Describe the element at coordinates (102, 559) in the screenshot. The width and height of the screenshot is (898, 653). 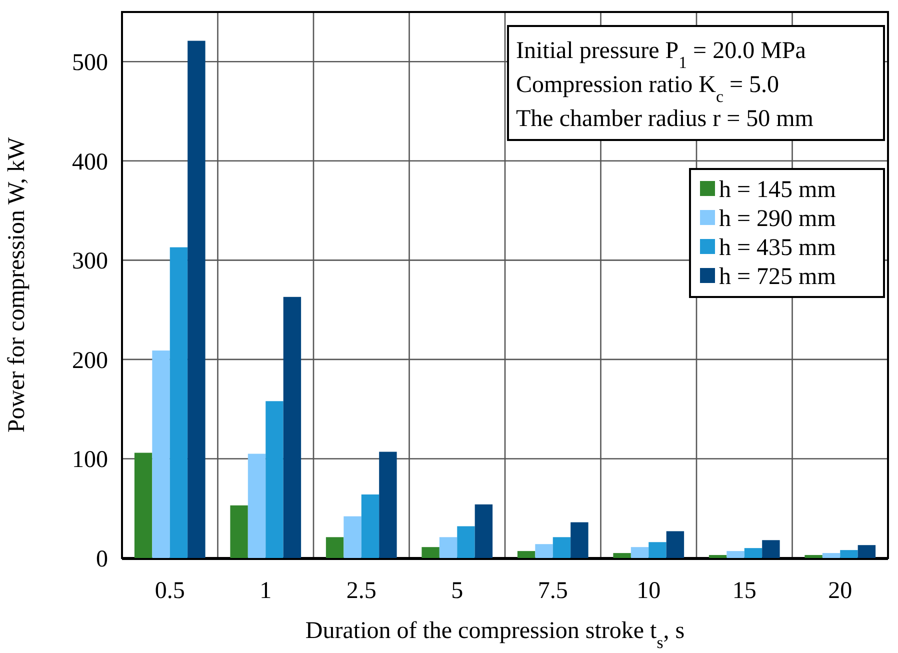
I see `y-tick-label: 0` at that location.